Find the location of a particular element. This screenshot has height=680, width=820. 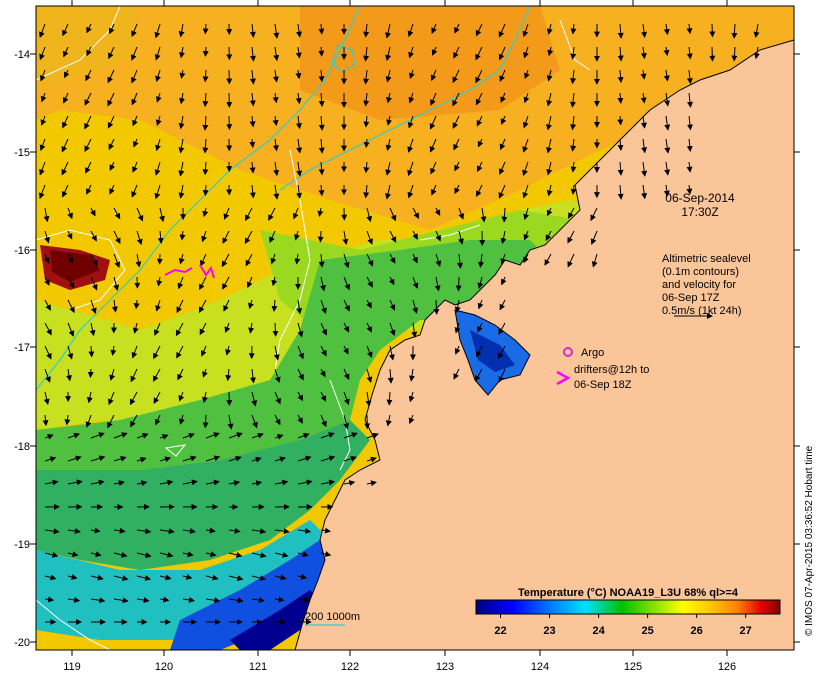

colorbar-ticks: 22 23 24 25 26 27 is located at coordinates (623, 625).